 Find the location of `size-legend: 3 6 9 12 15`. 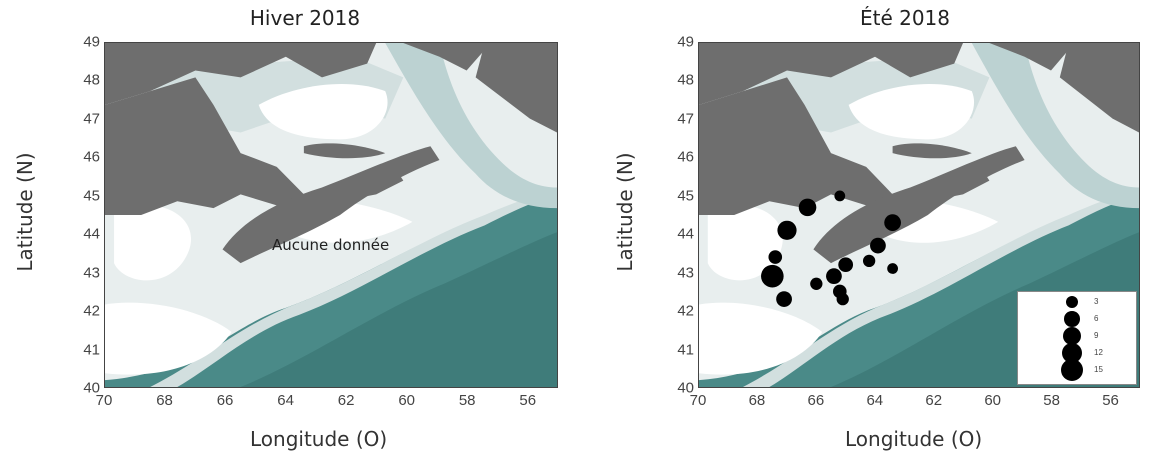

size-legend: 3 6 9 12 15 is located at coordinates (1077, 338).